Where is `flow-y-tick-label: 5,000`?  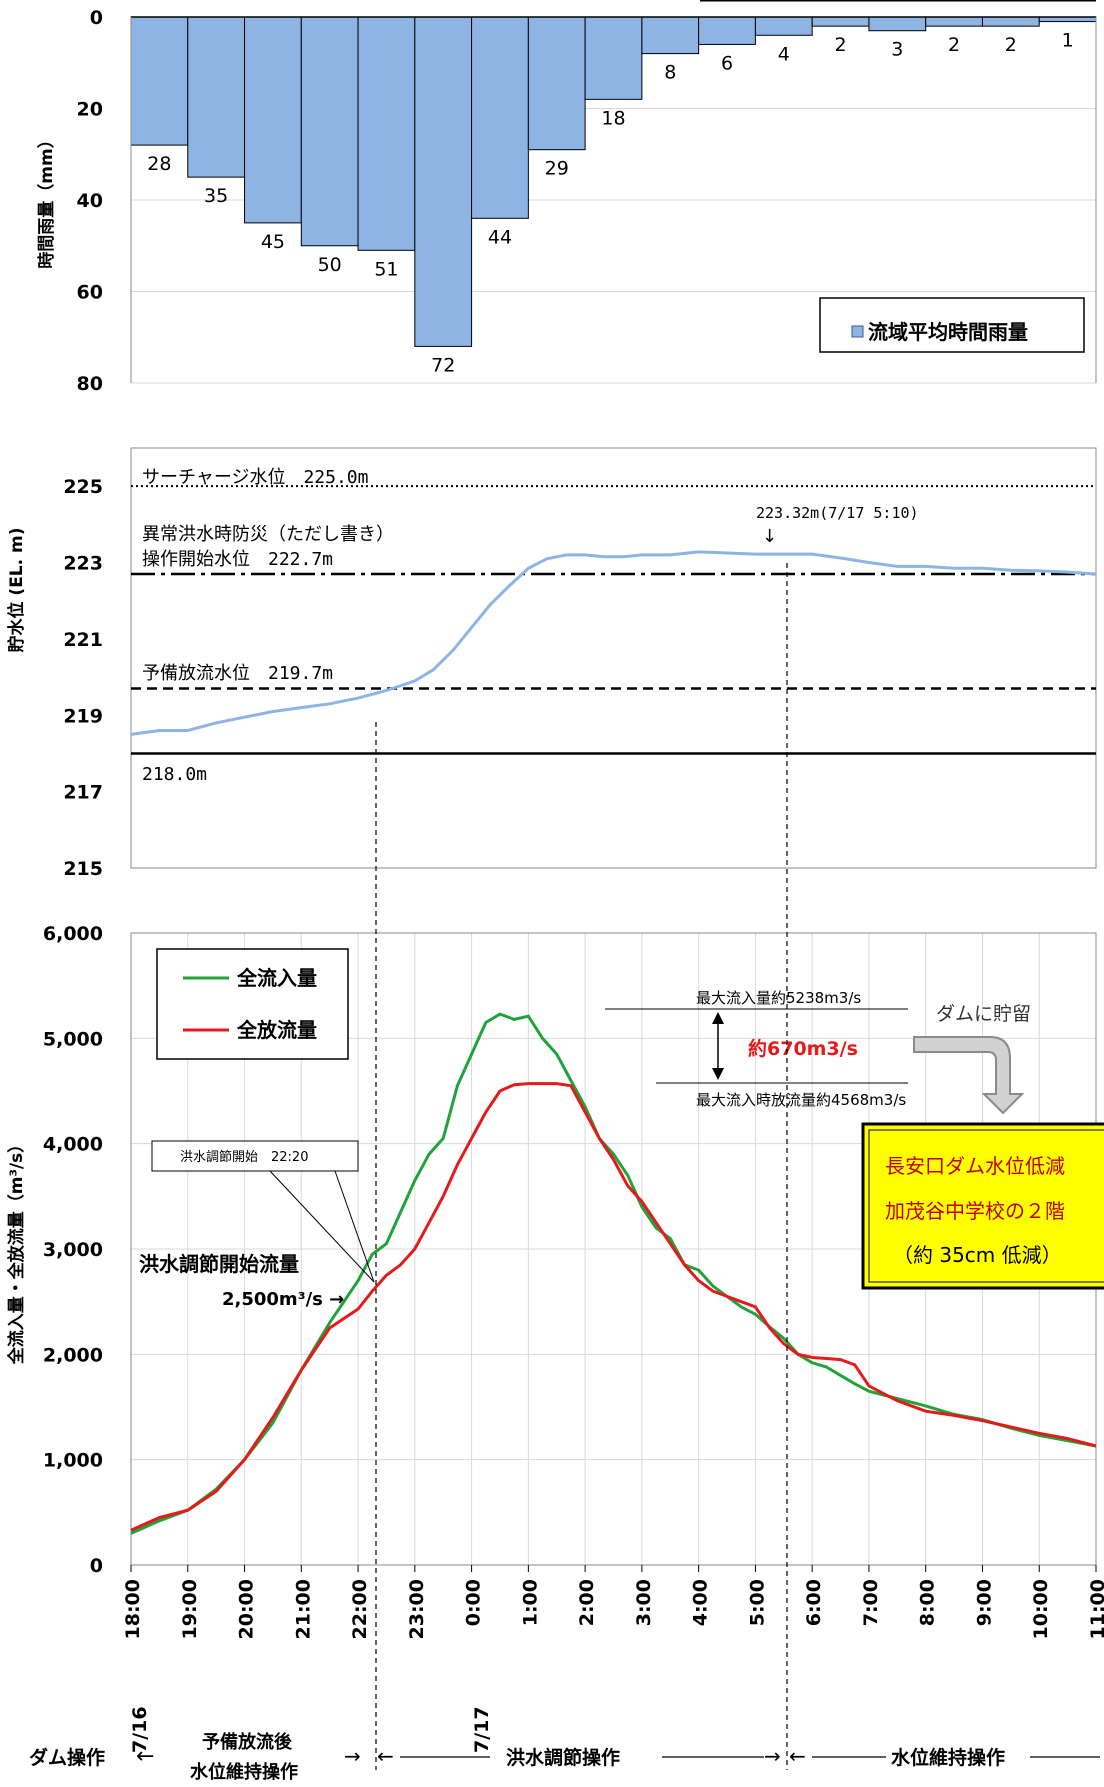 flow-y-tick-label: 5,000 is located at coordinates (73, 1039).